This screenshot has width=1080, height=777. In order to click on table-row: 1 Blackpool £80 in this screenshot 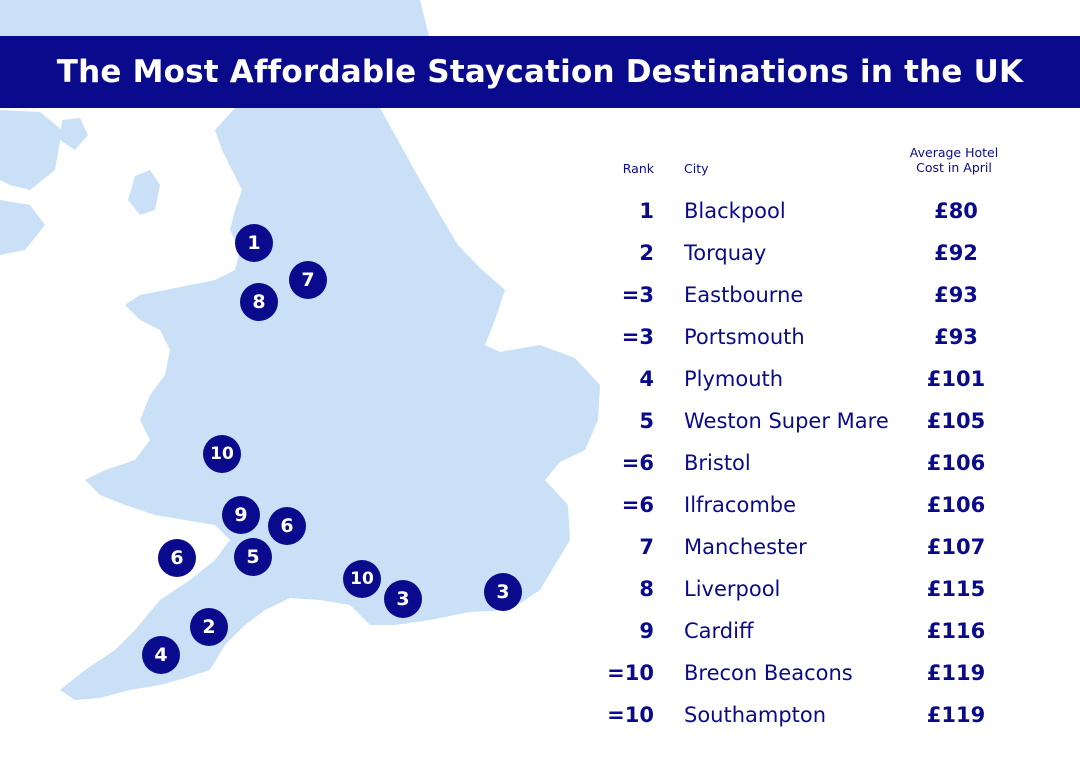, I will do `click(820, 218)`.